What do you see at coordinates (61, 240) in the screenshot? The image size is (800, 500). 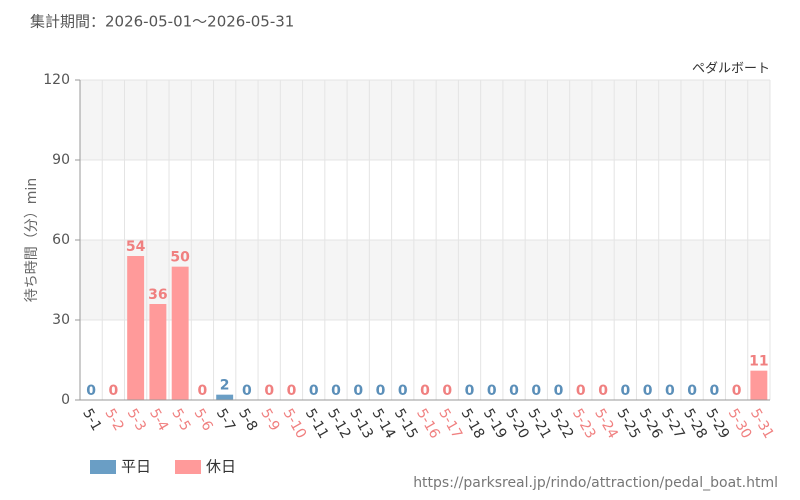 I see `y-tick-label: 60` at bounding box center [61, 240].